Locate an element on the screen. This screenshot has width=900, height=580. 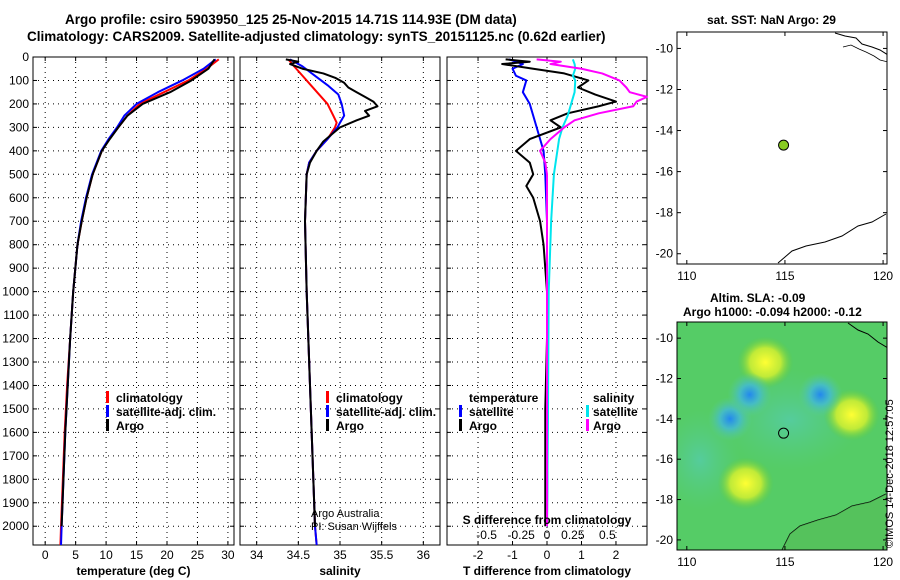
difference-s-tick-label: 0.5 is located at coordinates (607, 535).